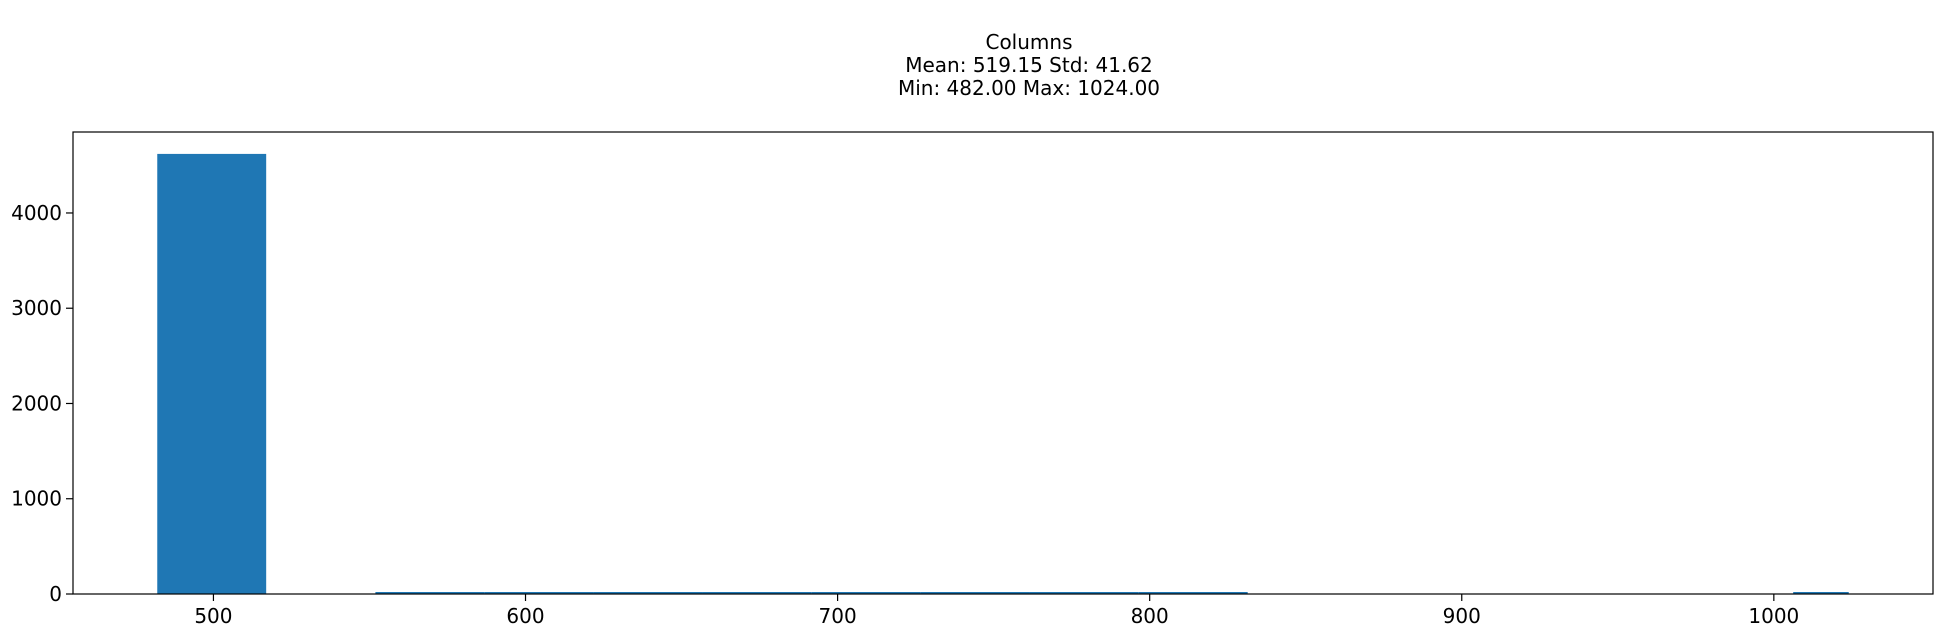 The width and height of the screenshot is (1942, 634). I want to click on y-tick-label-2: 2000, so click(36, 403).